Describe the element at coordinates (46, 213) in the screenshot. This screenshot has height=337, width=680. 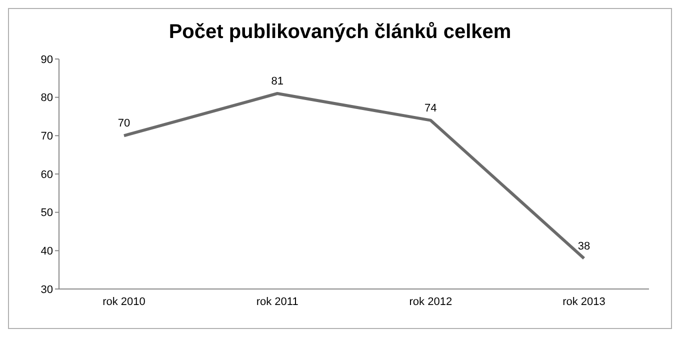
I see `y-tick-label: 50` at that location.